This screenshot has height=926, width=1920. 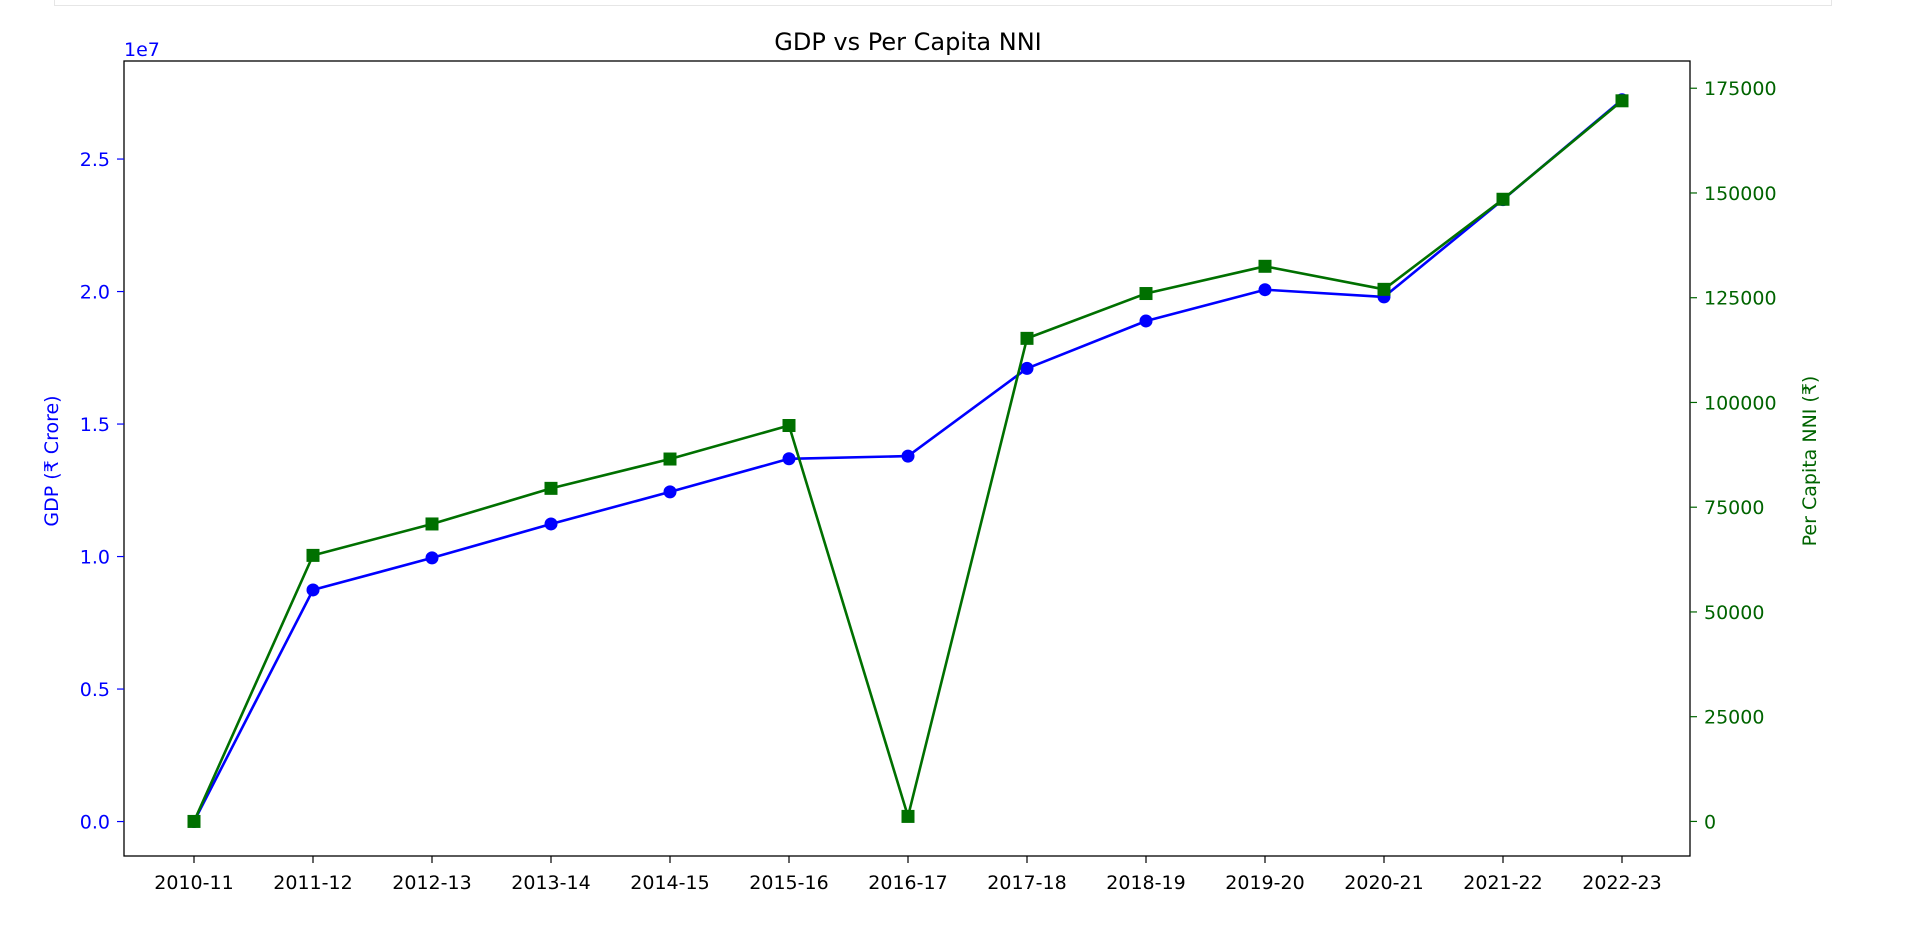 What do you see at coordinates (550, 883) in the screenshot?
I see `x-tick-label: 2013-14` at bounding box center [550, 883].